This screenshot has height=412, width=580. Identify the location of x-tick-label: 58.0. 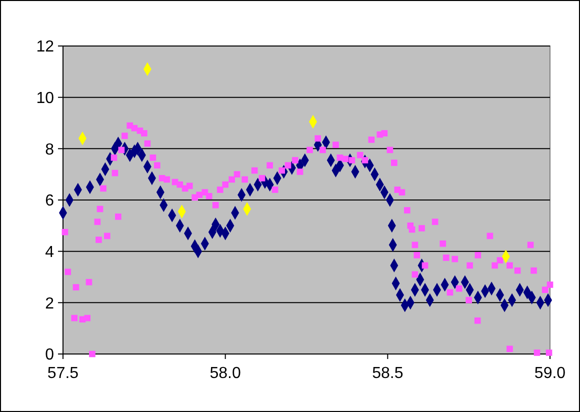
(226, 373).